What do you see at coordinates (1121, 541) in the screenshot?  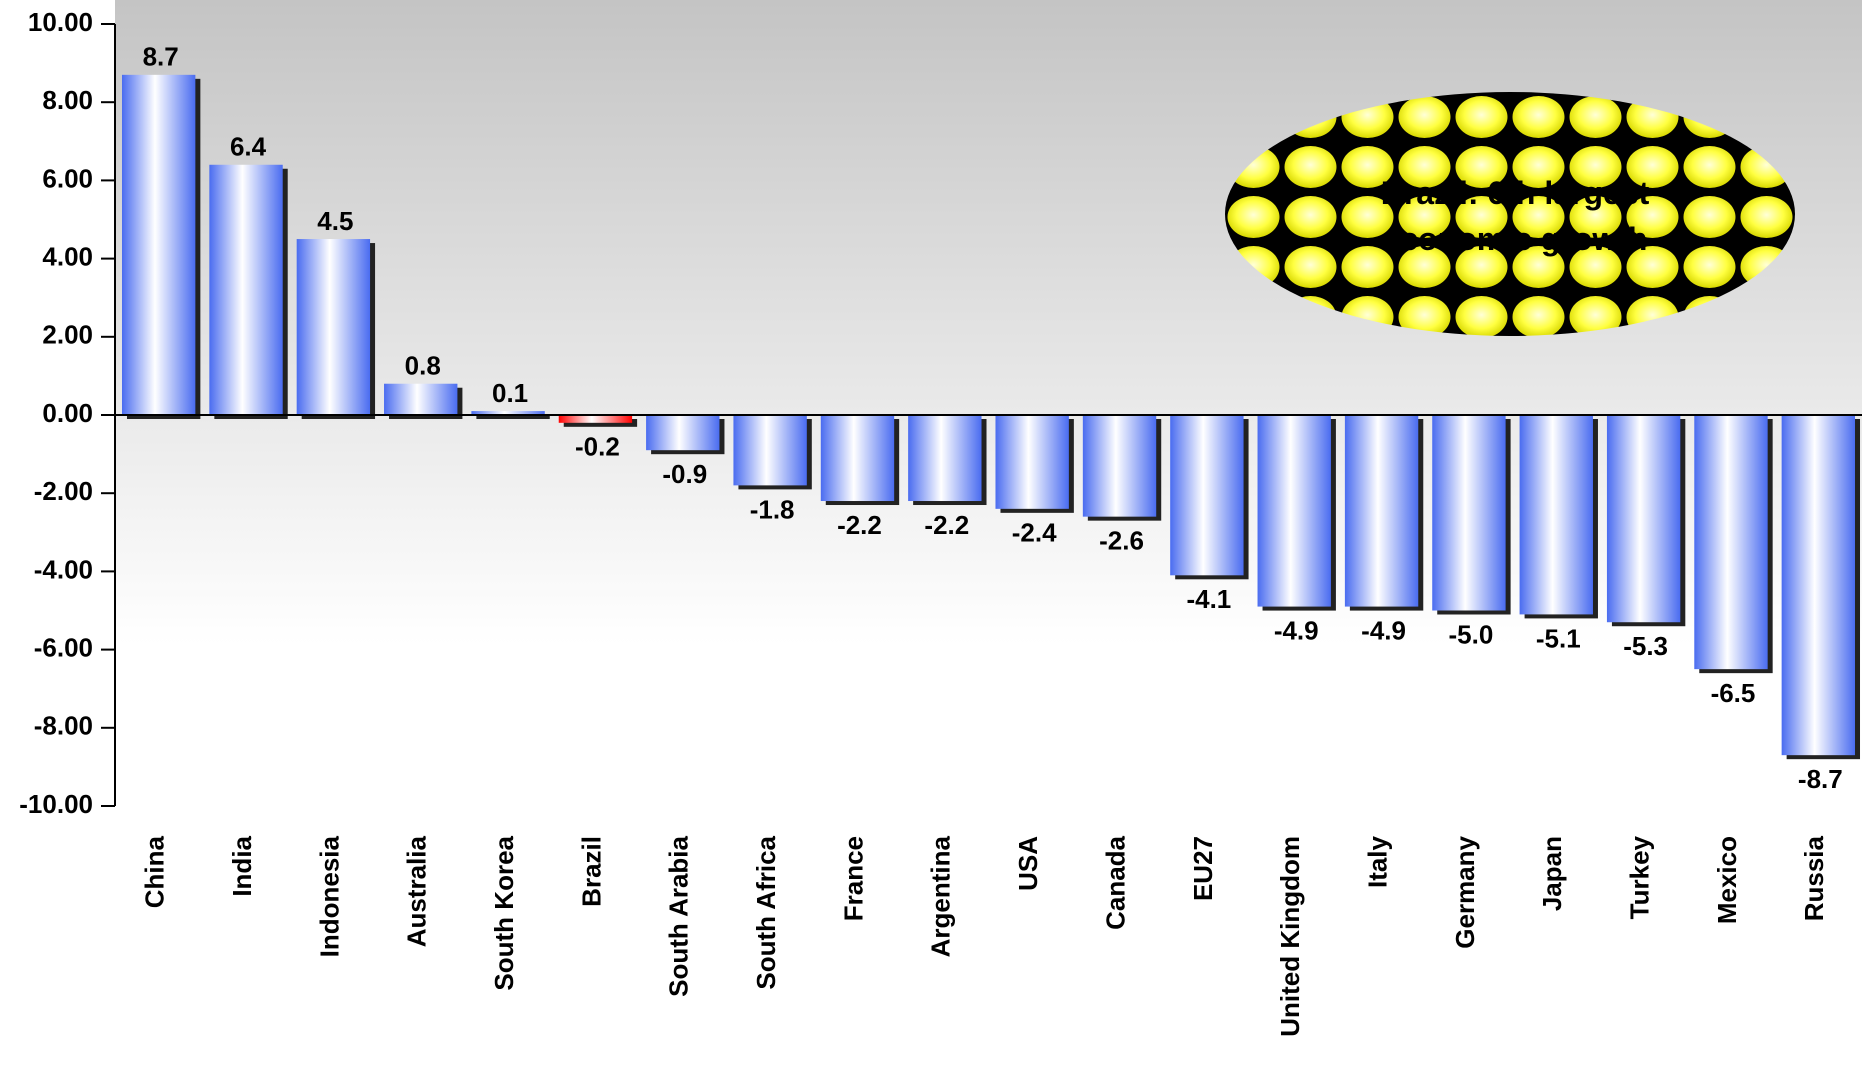 I see `value-label: -2.6` at bounding box center [1121, 541].